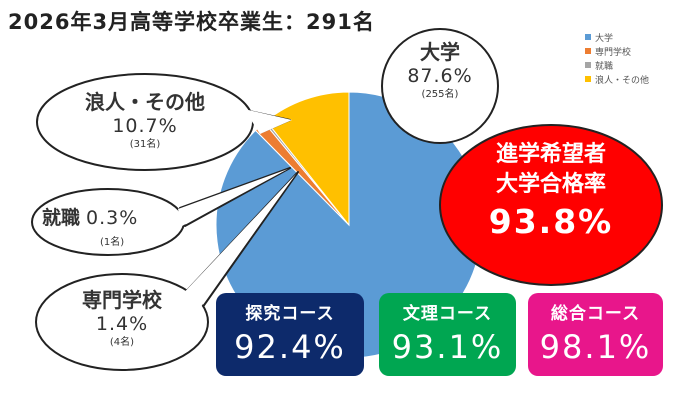 Image resolution: width=698 pixels, height=405 pixels. Describe the element at coordinates (290, 347) in the screenshot. I see `course-rate: 92.4%` at that location.